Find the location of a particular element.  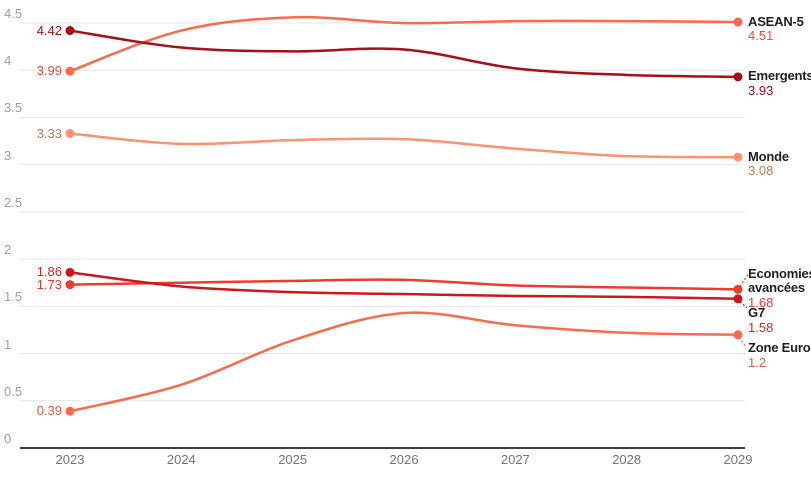

end-label-asean-5: ASEAN-5 4.51 is located at coordinates (779, 28).